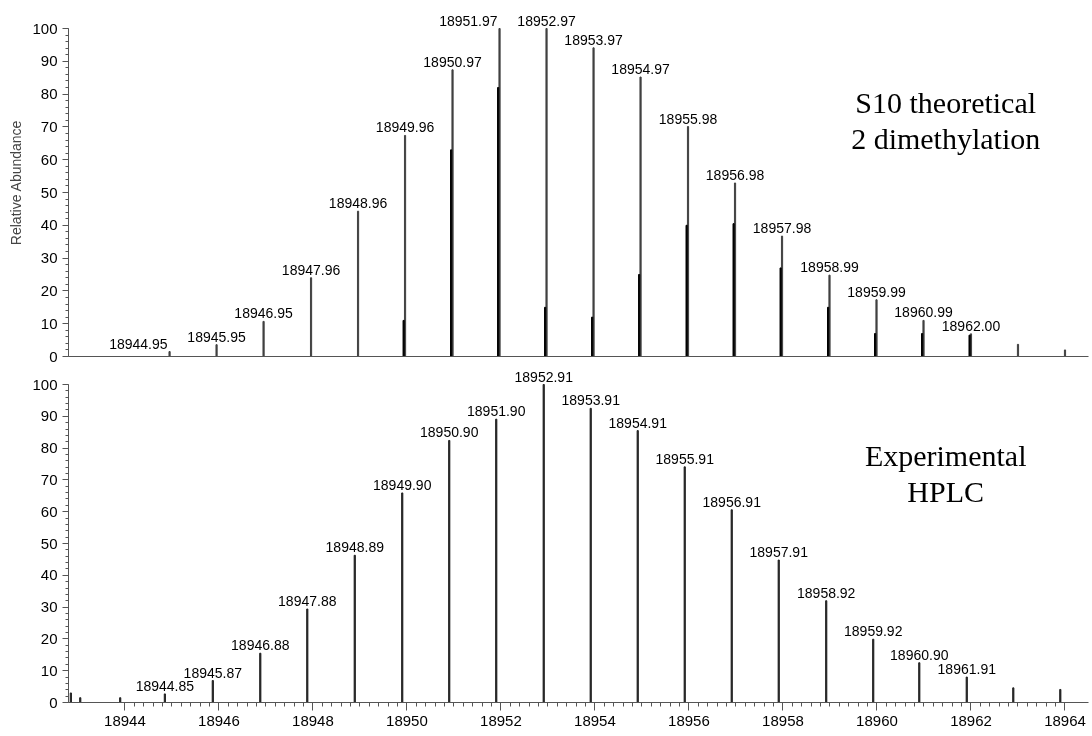 This screenshot has height=736, width=1092. What do you see at coordinates (829, 267) in the screenshot?
I see `annotation: 18958.99` at bounding box center [829, 267].